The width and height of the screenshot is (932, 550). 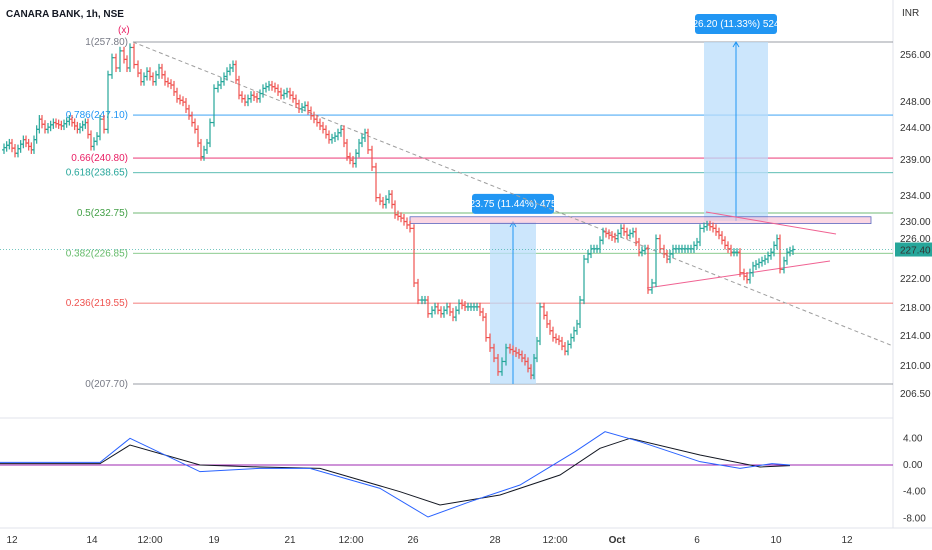 I want to click on time-tick-label: 14, so click(x=92, y=540).